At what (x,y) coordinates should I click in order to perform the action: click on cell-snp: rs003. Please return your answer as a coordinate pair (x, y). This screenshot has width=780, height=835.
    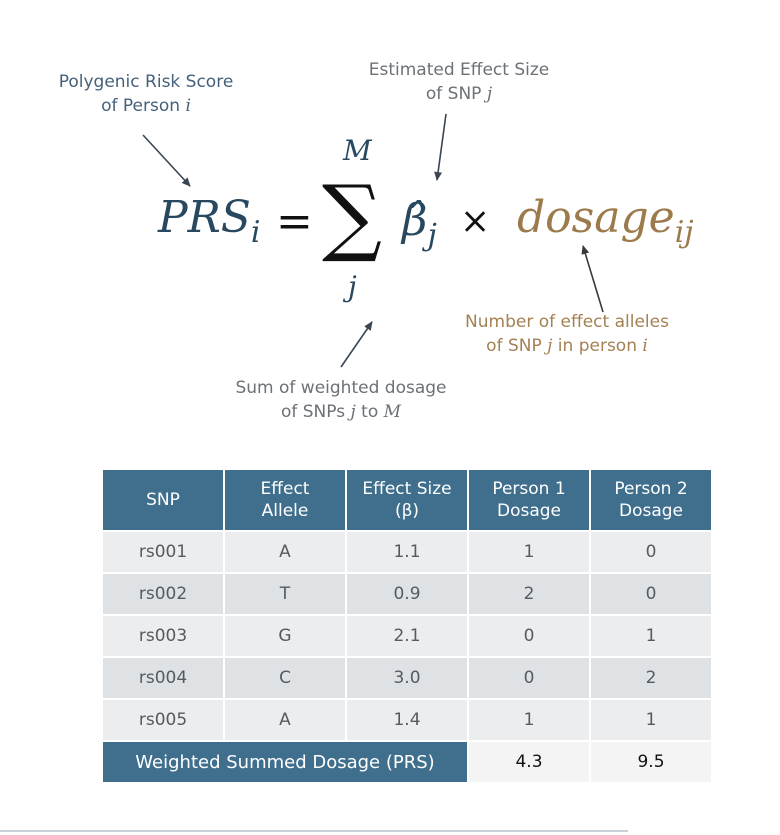
    Looking at the image, I should click on (163, 636).